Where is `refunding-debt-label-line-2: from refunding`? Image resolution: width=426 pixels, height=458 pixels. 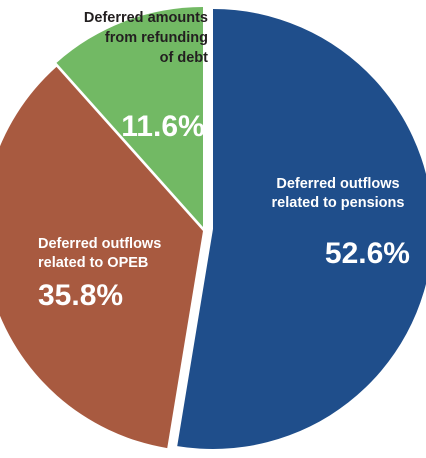
refunding-debt-label-line-2: from refunding is located at coordinates (108, 38).